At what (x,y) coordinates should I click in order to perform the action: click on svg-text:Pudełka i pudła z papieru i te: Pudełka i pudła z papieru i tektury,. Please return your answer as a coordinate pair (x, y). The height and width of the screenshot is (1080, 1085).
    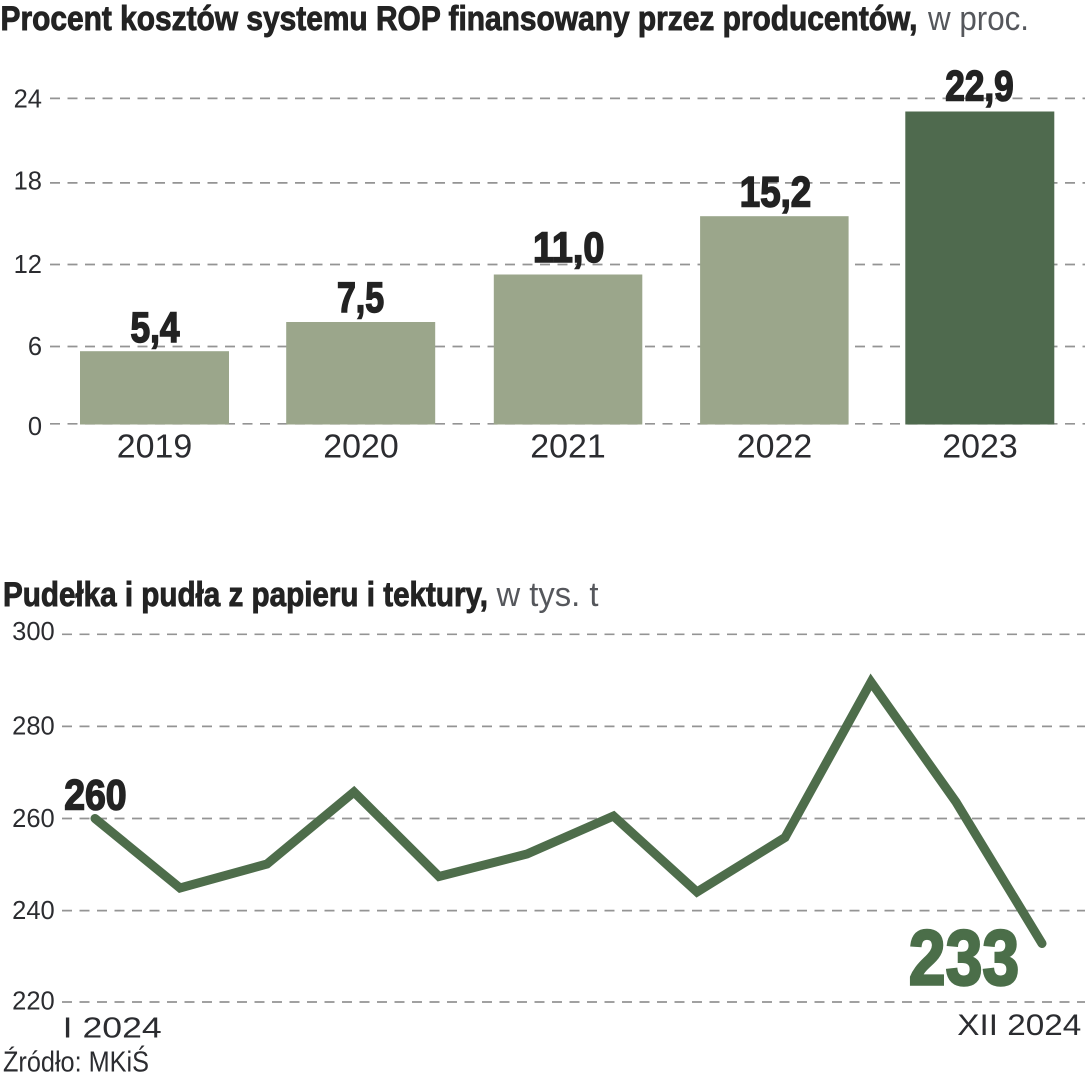
    Looking at the image, I should click on (245, 595).